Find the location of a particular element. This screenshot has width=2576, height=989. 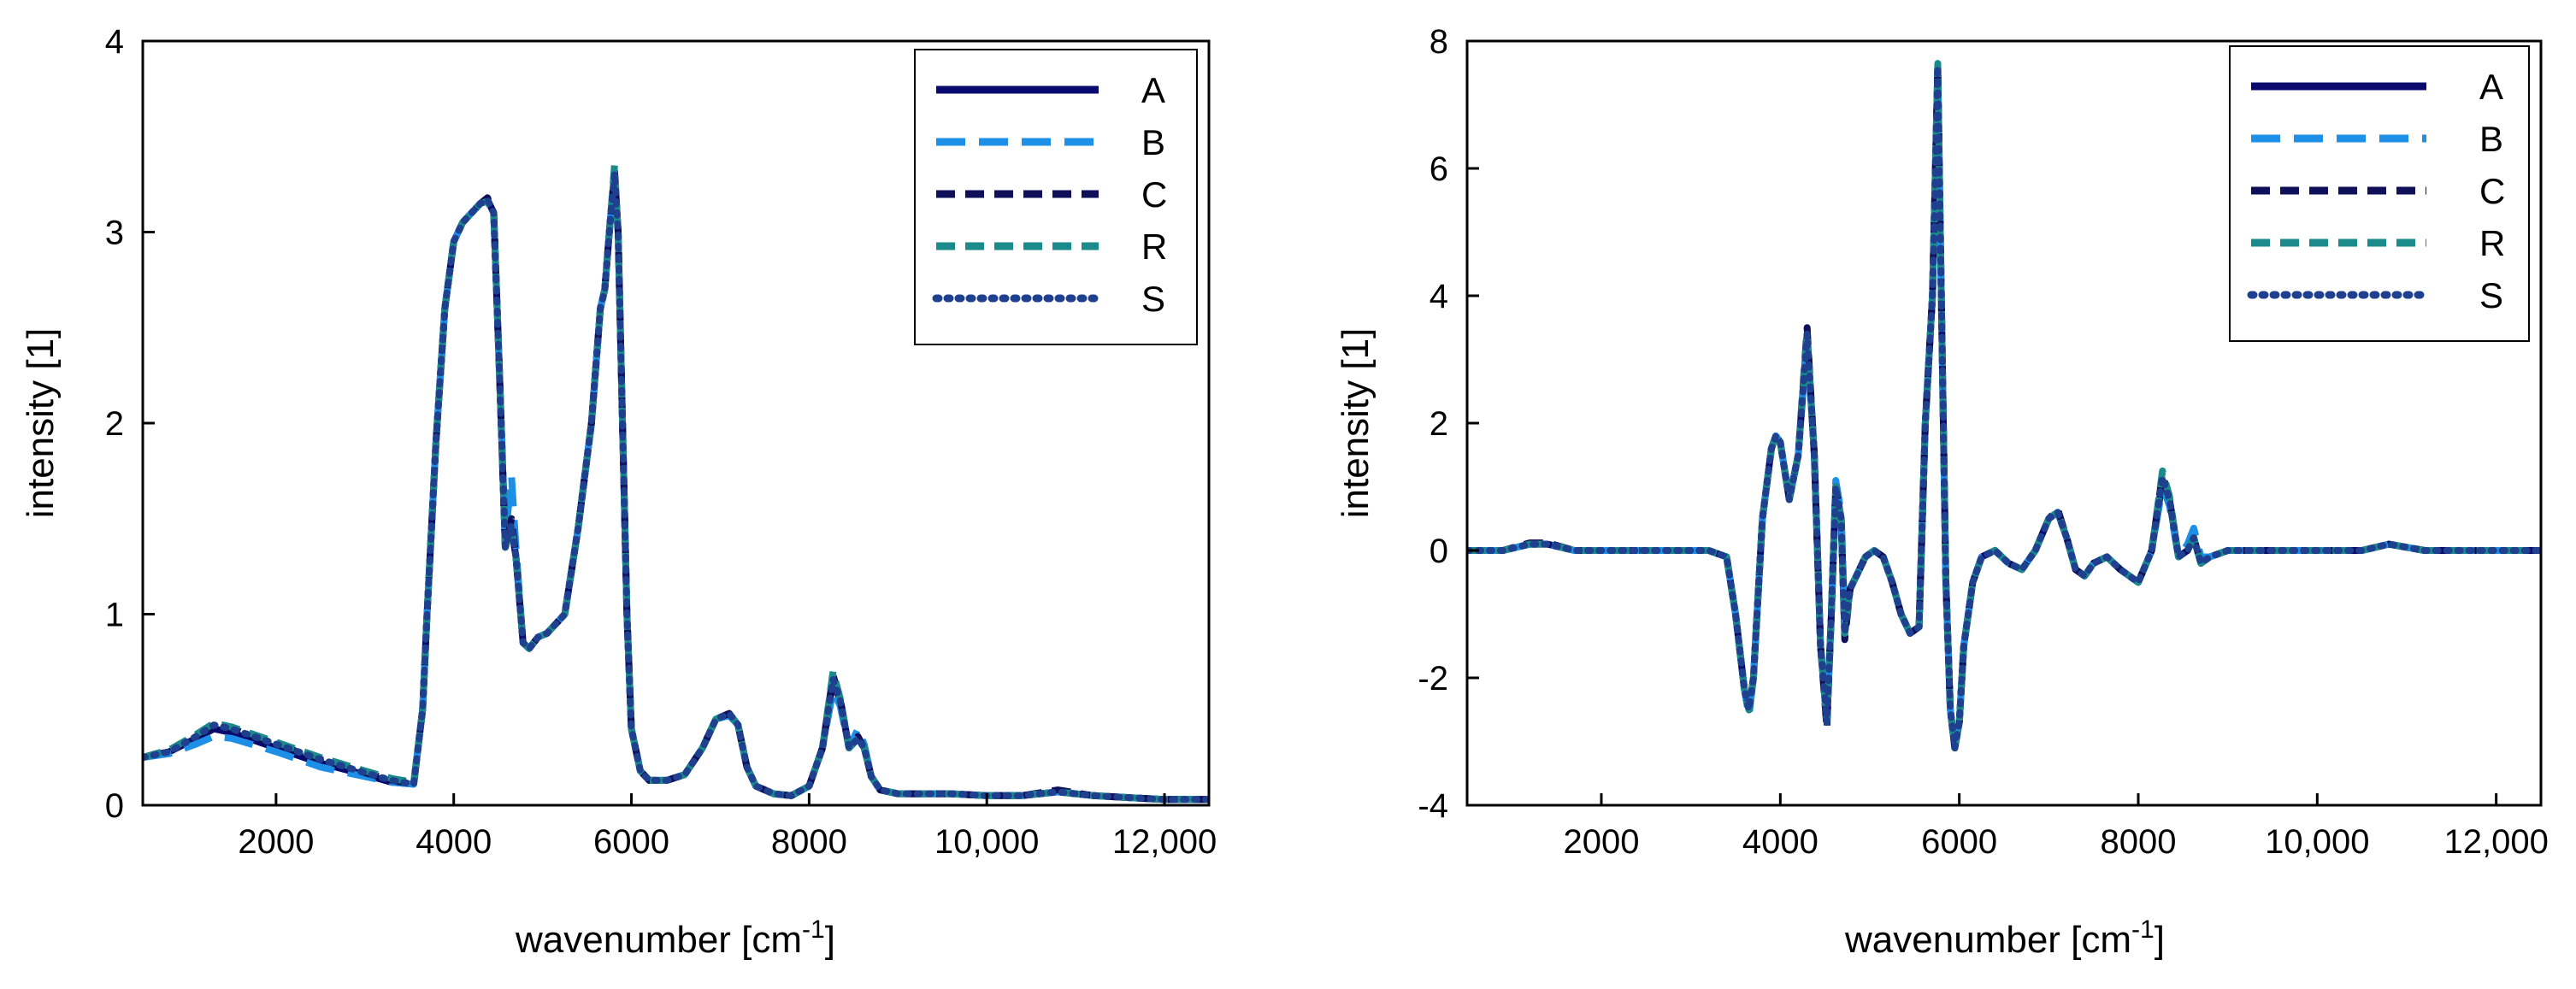

y-axis-ticks-right: -4 -2 0 2 4 6 8 is located at coordinates (1448, 424).